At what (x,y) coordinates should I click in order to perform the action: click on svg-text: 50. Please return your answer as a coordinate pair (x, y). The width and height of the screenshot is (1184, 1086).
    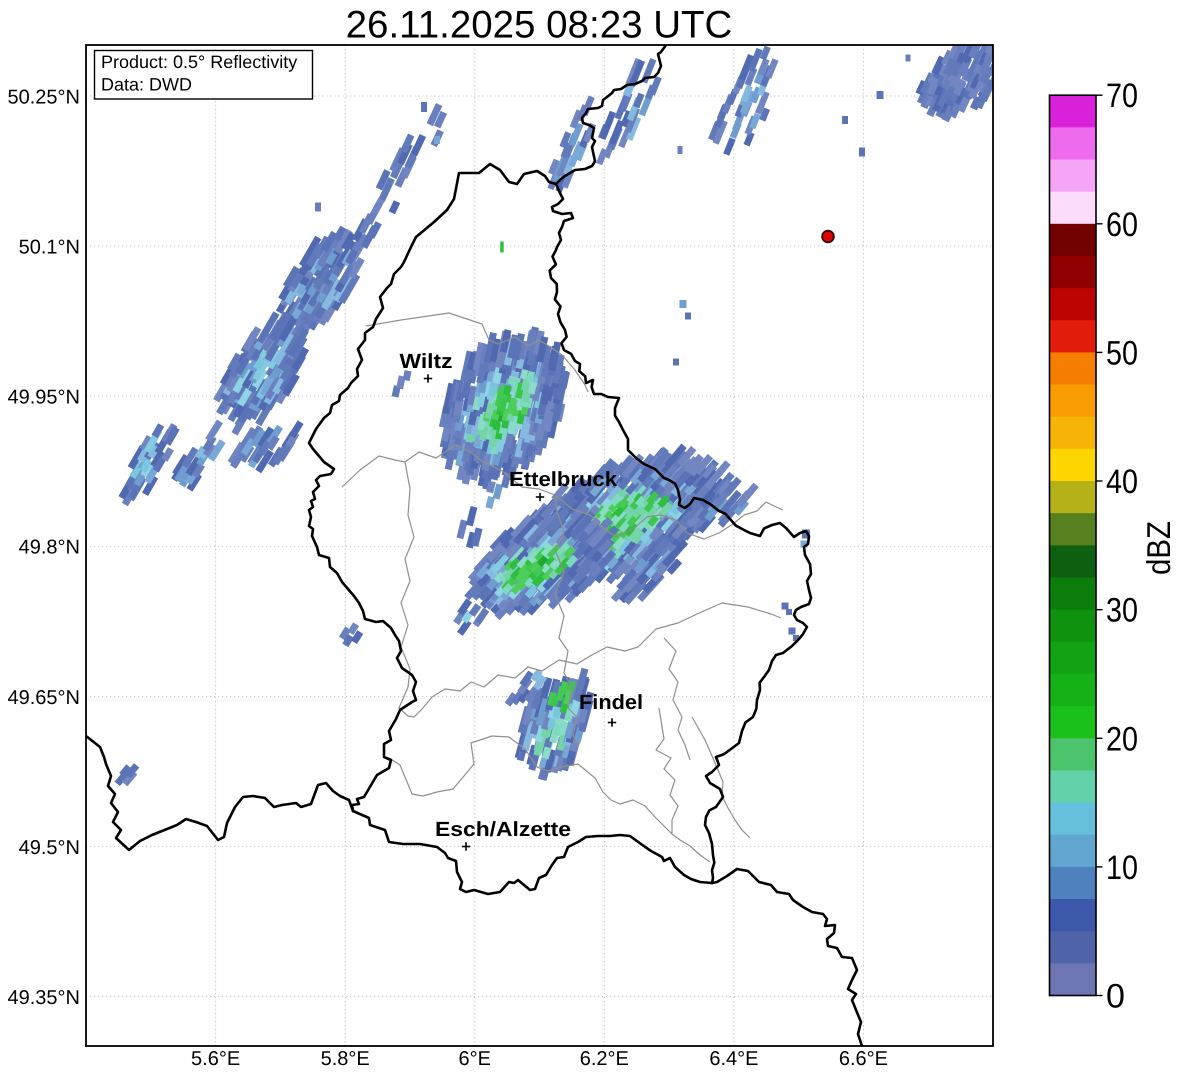
    Looking at the image, I should click on (1122, 353).